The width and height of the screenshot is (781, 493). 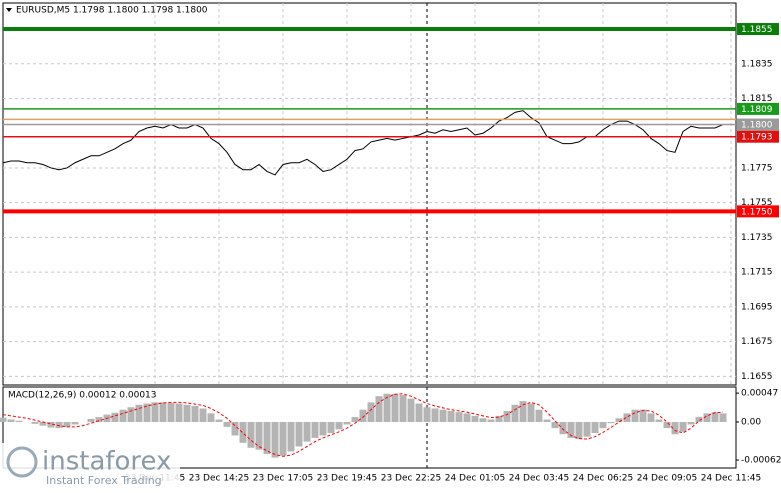 I want to click on y-tick-label: -0.00062, so click(x=761, y=461).